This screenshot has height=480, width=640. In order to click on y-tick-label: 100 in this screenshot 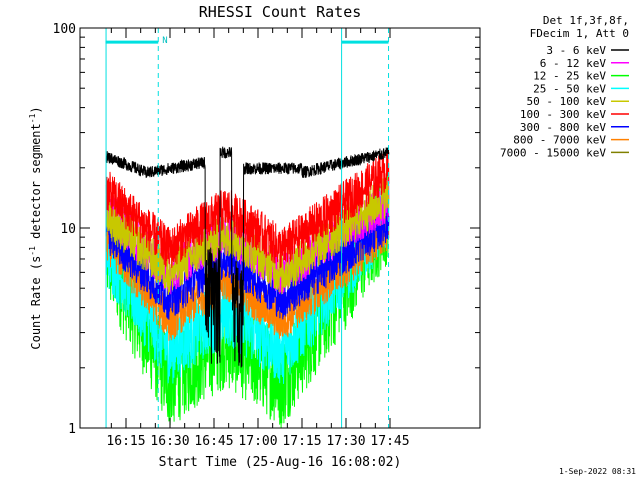, I will do `click(64, 29)`.